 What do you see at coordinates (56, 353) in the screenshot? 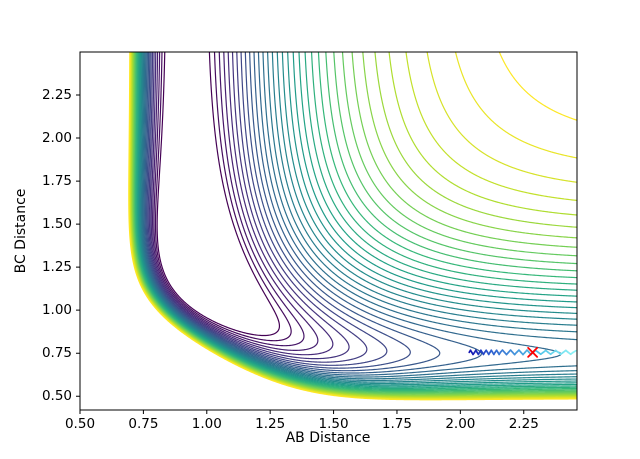
I see `y-tick-label: 0.75` at bounding box center [56, 353].